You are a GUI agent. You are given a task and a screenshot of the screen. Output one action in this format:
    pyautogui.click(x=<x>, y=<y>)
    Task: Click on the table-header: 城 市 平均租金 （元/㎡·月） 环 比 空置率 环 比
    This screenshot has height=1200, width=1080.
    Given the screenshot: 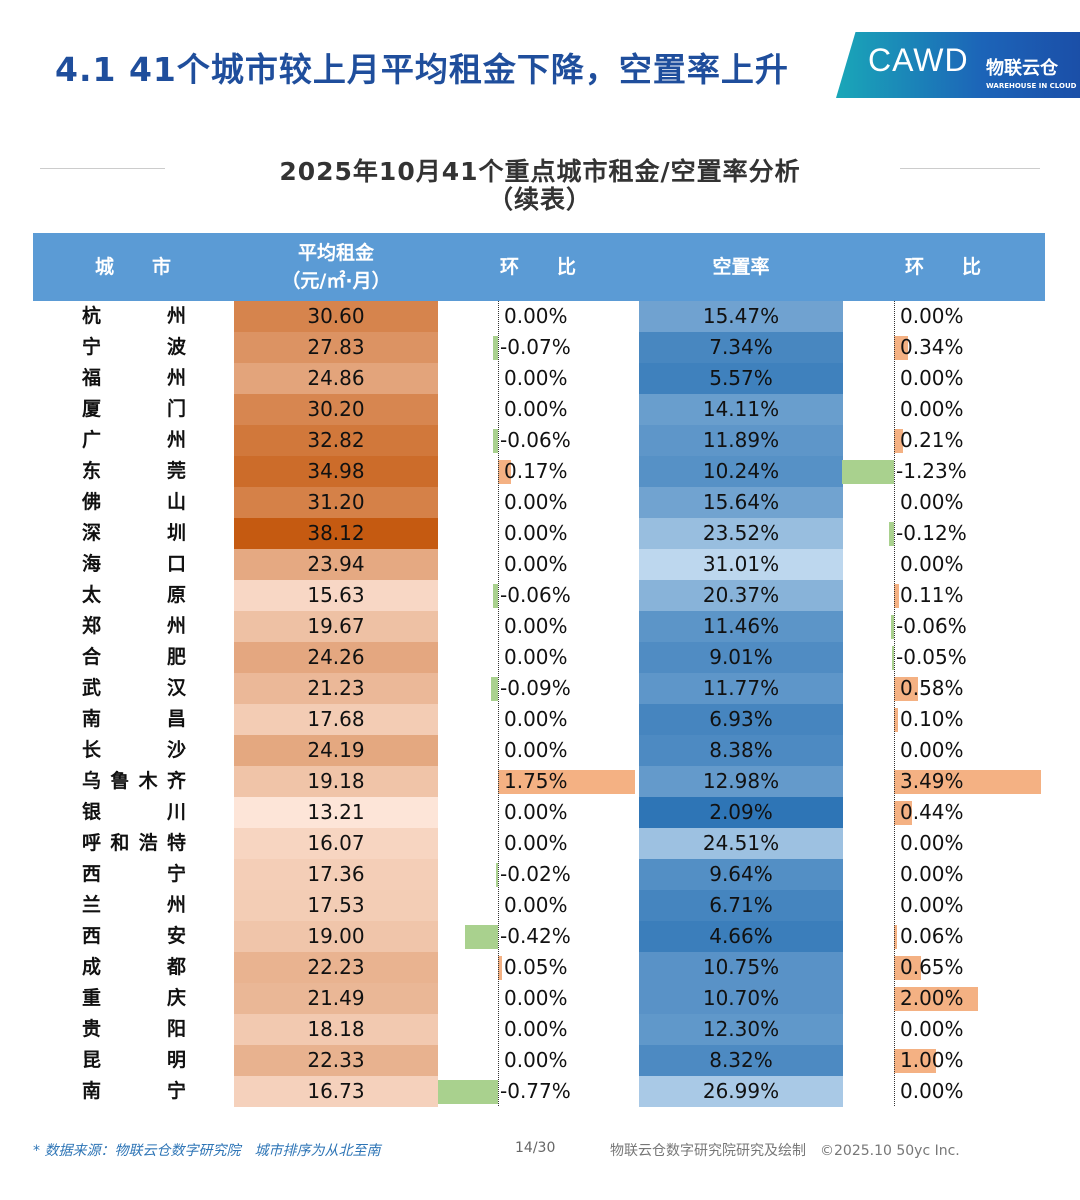 What is the action you would take?
    pyautogui.click(x=539, y=267)
    